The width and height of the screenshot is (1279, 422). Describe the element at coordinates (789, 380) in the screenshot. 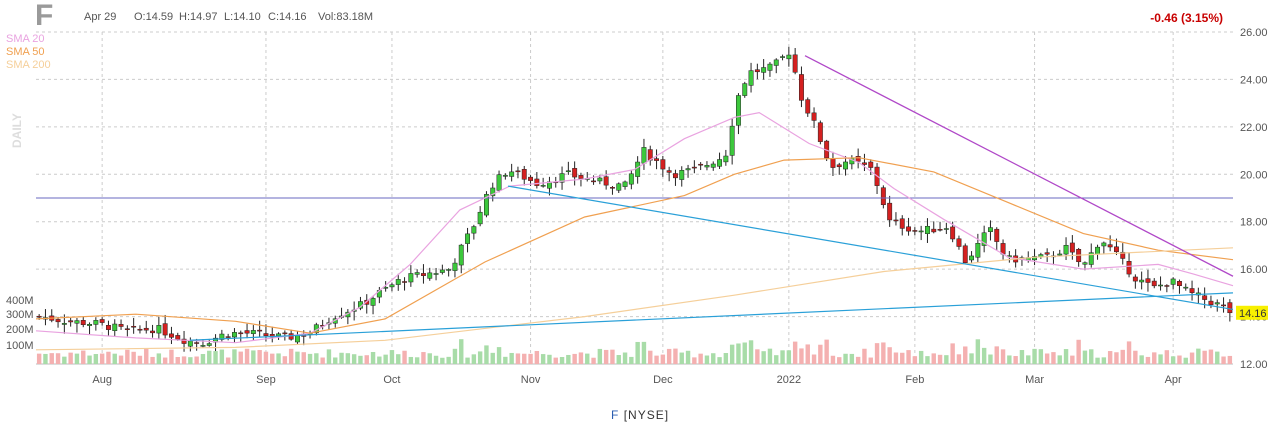

I see `x-tick-label: 2022` at that location.